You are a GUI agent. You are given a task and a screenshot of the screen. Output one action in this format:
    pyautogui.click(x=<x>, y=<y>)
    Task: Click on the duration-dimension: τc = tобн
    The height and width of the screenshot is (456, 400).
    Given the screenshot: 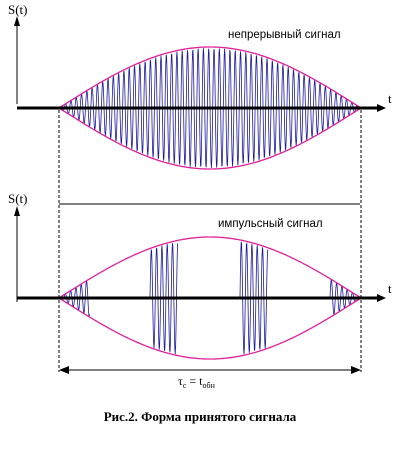 What is the action you would take?
    pyautogui.click(x=210, y=378)
    